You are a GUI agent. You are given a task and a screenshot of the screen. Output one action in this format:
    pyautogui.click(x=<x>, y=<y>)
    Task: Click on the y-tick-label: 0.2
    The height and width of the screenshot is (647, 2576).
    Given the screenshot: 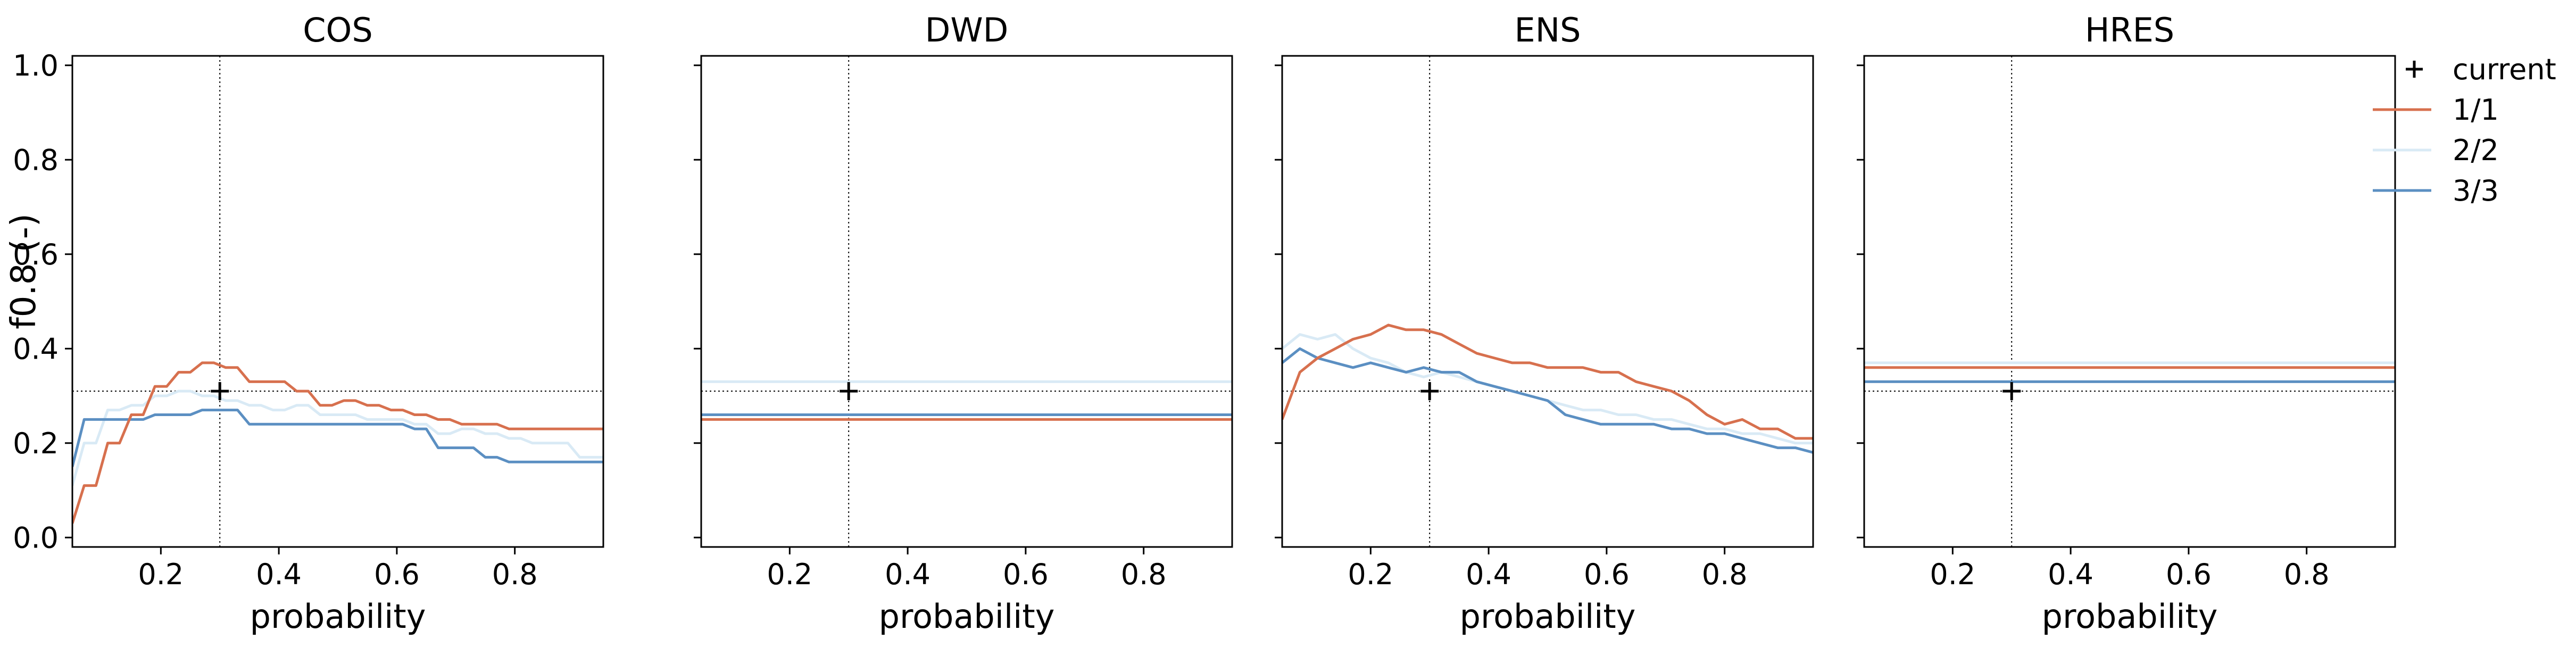 What is the action you would take?
    pyautogui.click(x=36, y=443)
    